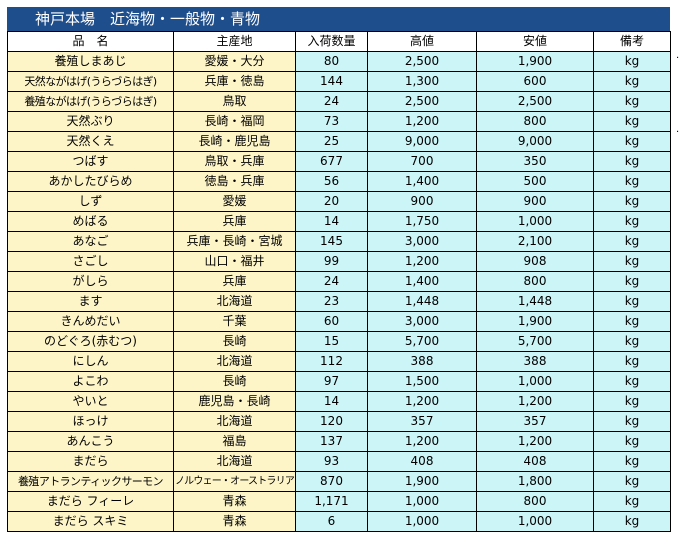 The height and width of the screenshot is (546, 683). What do you see at coordinates (331, 101) in the screenshot?
I see `cell-quantity: 24` at bounding box center [331, 101].